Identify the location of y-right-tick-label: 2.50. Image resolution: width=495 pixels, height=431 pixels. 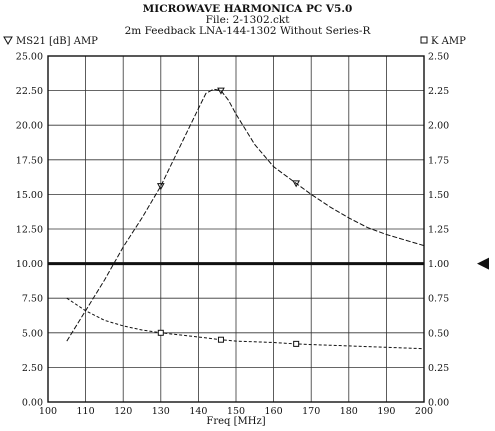
(438, 57).